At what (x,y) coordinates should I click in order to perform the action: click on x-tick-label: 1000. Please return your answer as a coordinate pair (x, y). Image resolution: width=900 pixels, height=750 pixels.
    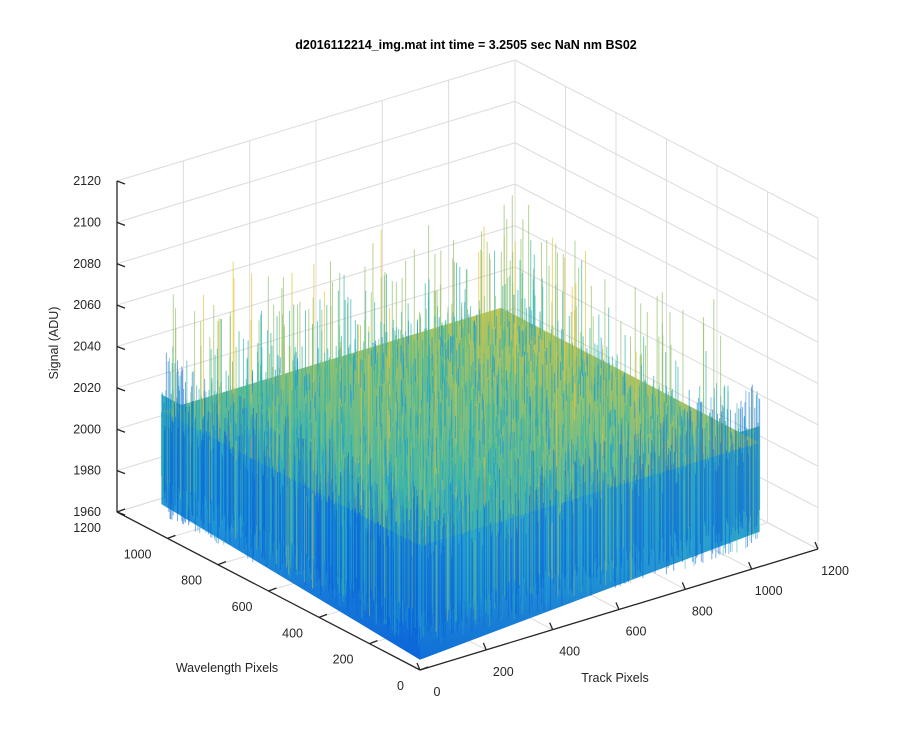
    Looking at the image, I should click on (769, 591).